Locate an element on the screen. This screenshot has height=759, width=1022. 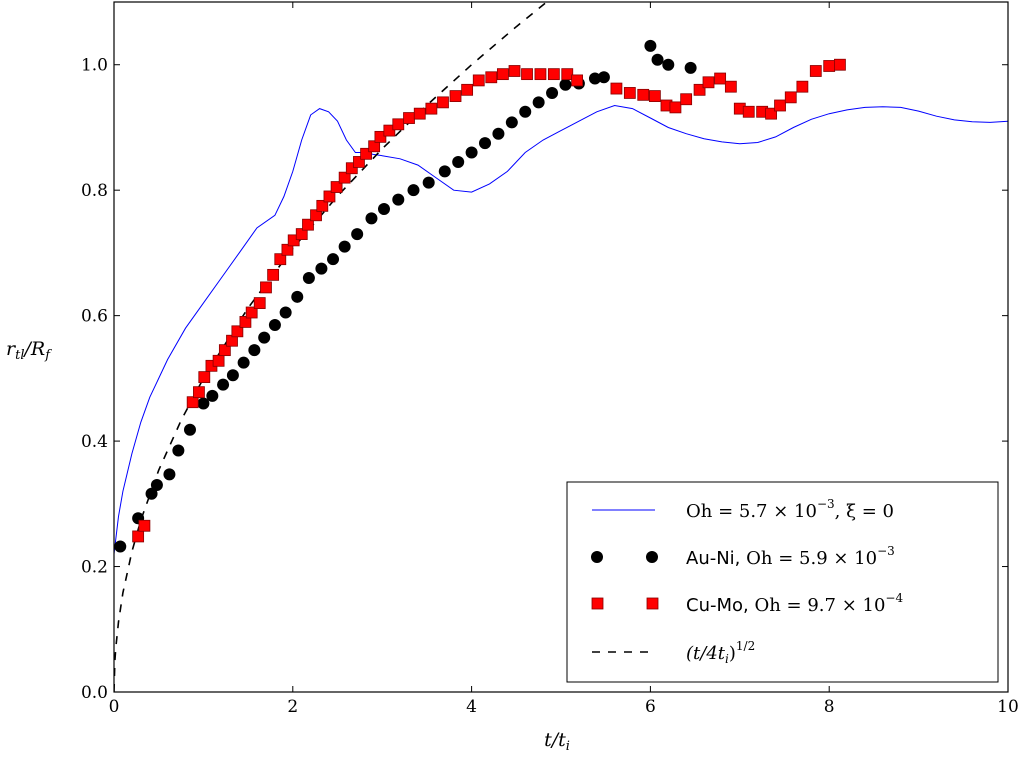
legend-label-sqrt-law: (t/4ti)1/2 is located at coordinates (720, 652).